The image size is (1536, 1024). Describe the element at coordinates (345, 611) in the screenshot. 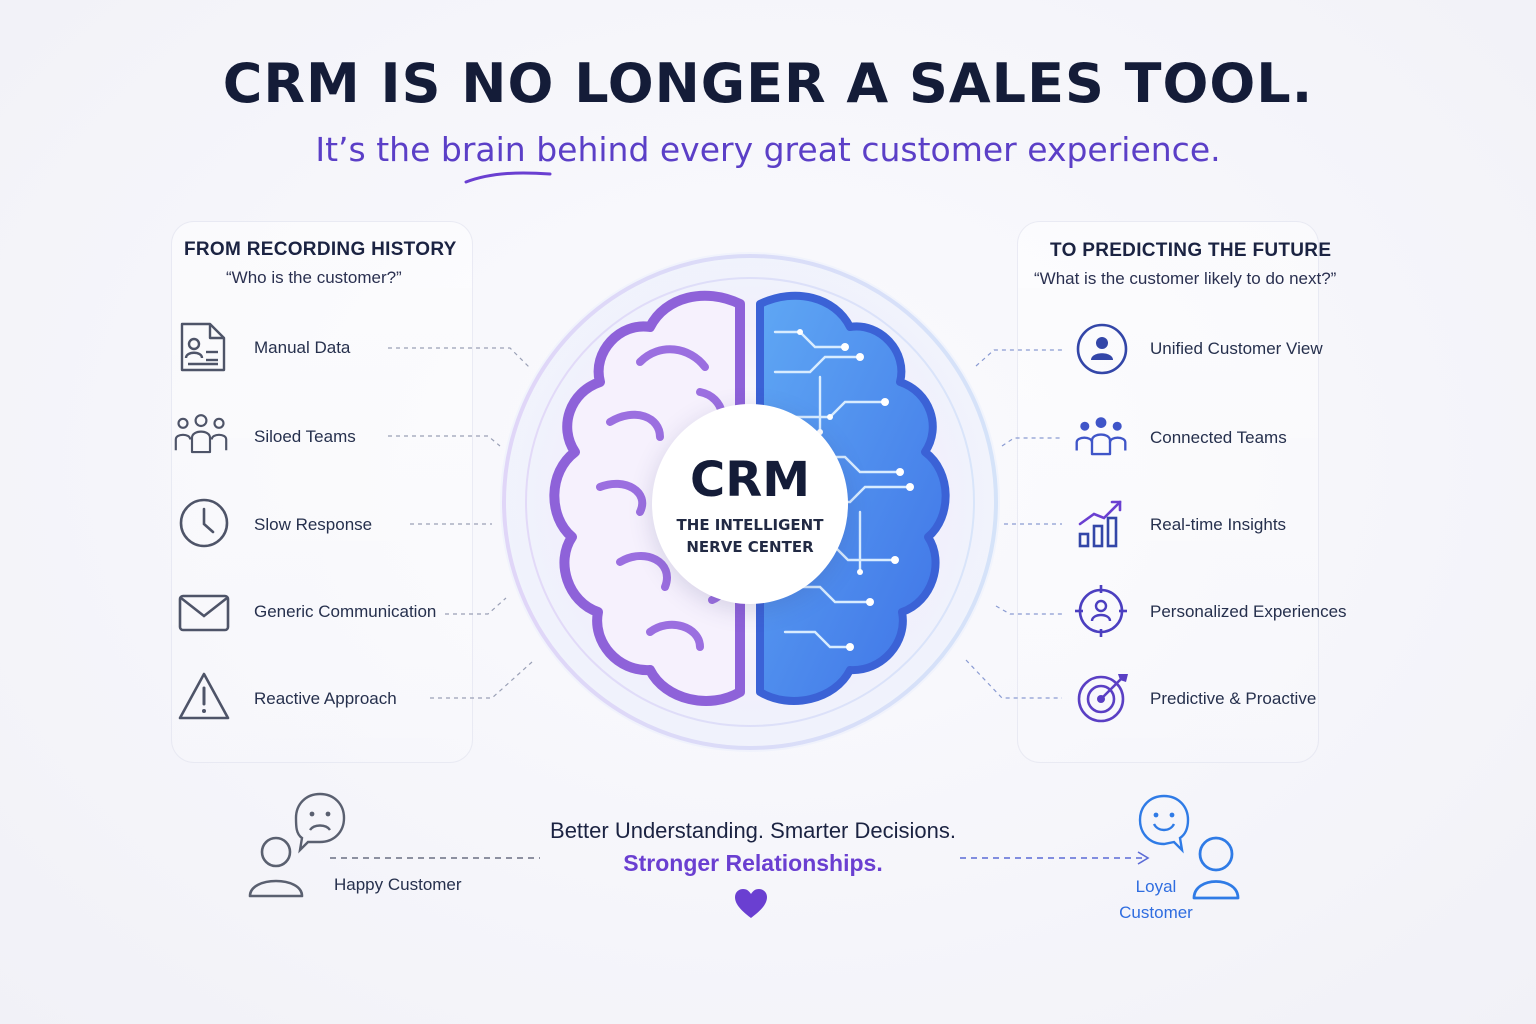

I see `left-item-label-4: Generic Communication` at that location.